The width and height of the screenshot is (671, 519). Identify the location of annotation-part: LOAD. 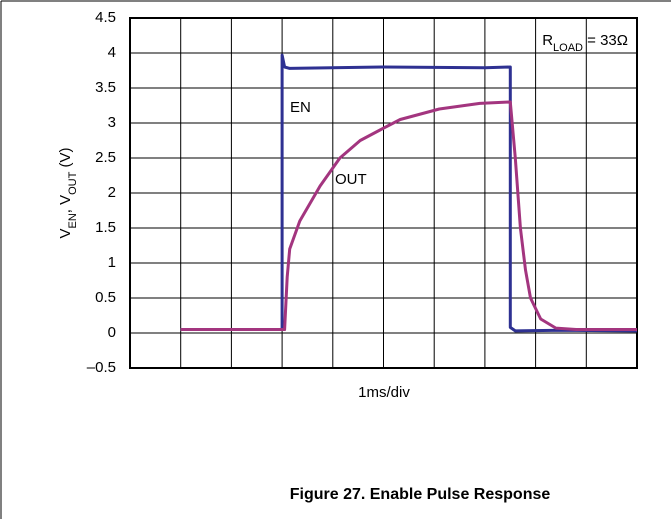
(568, 48).